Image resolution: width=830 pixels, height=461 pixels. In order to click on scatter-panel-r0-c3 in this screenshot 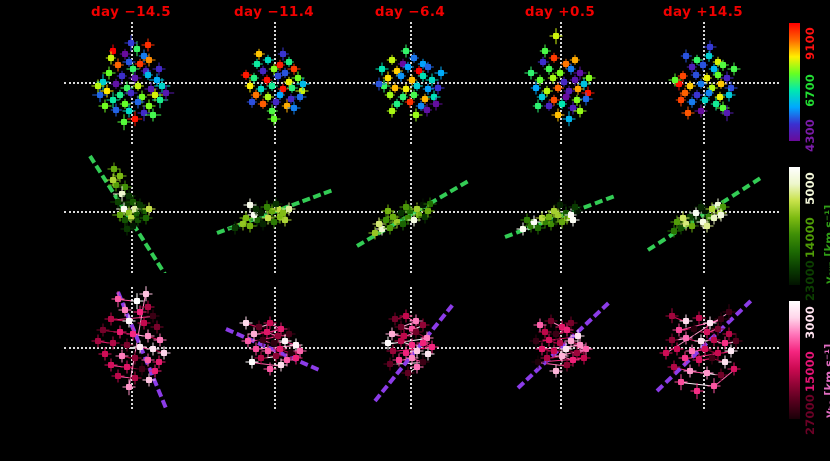, I will do `click(560, 82)`.